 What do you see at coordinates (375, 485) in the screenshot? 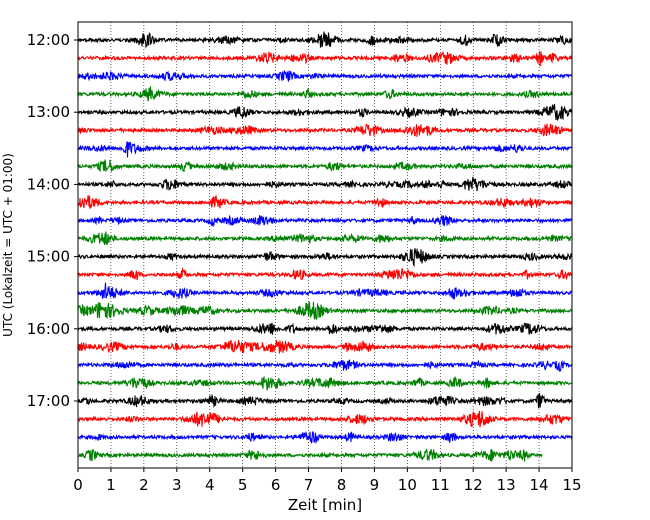
I see `x-tick-label: 9` at bounding box center [375, 485].